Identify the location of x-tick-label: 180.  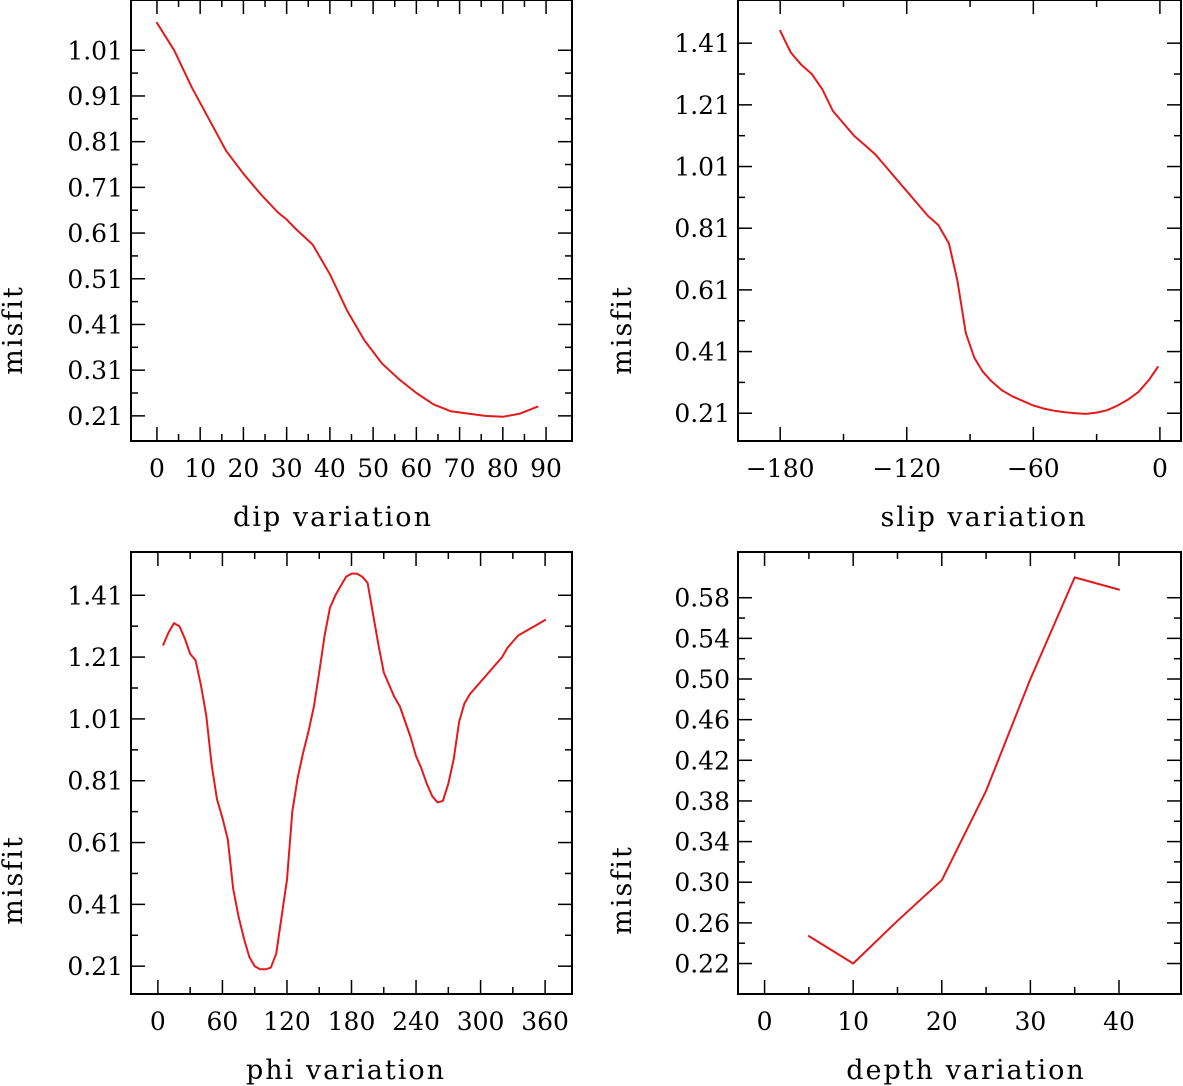
(352, 1021).